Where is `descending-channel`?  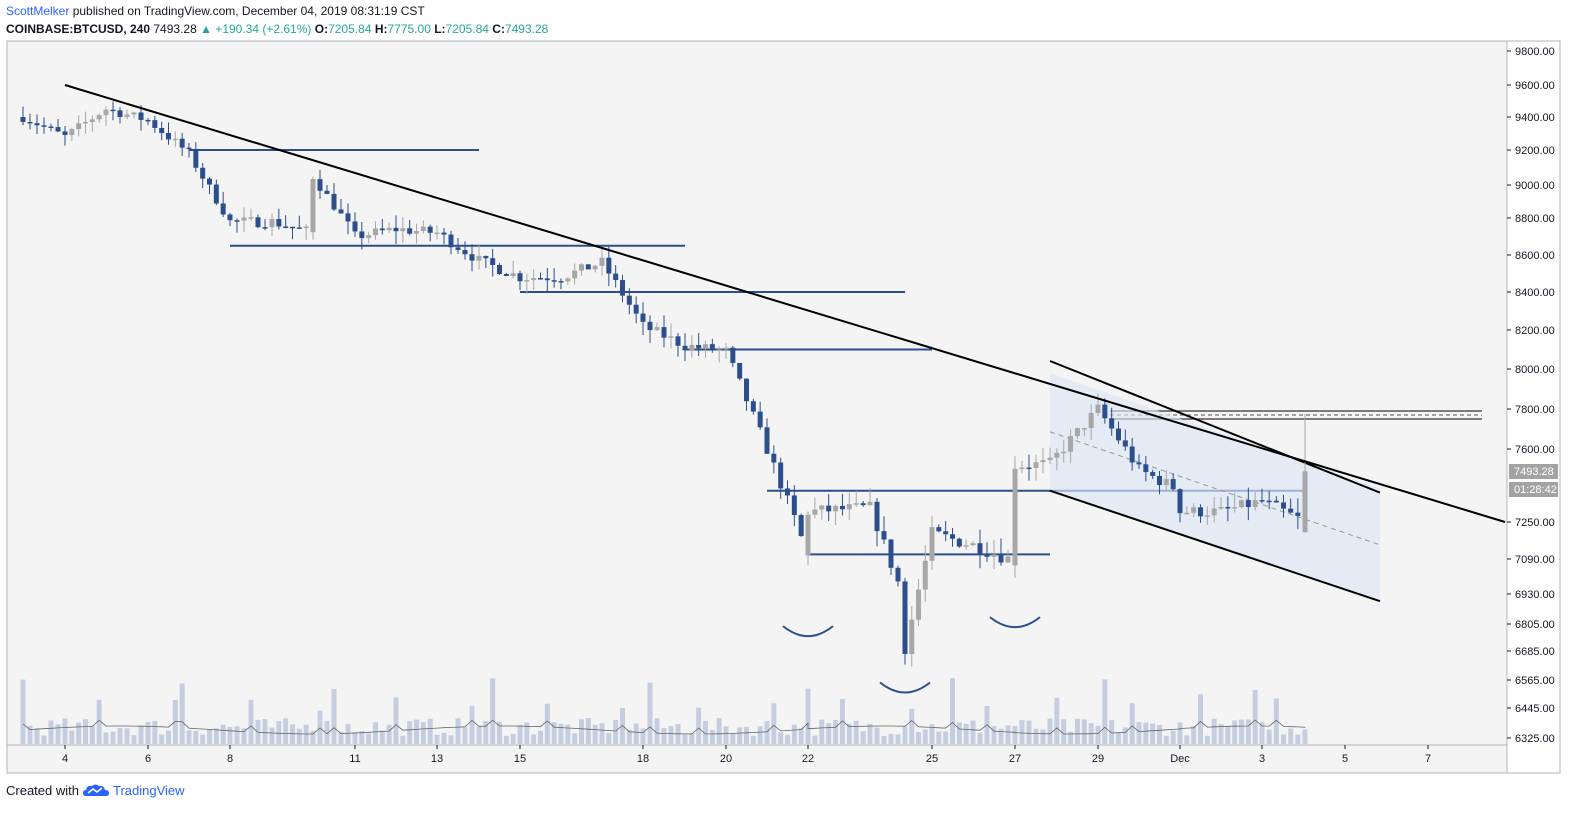 descending-channel is located at coordinates (1215, 481).